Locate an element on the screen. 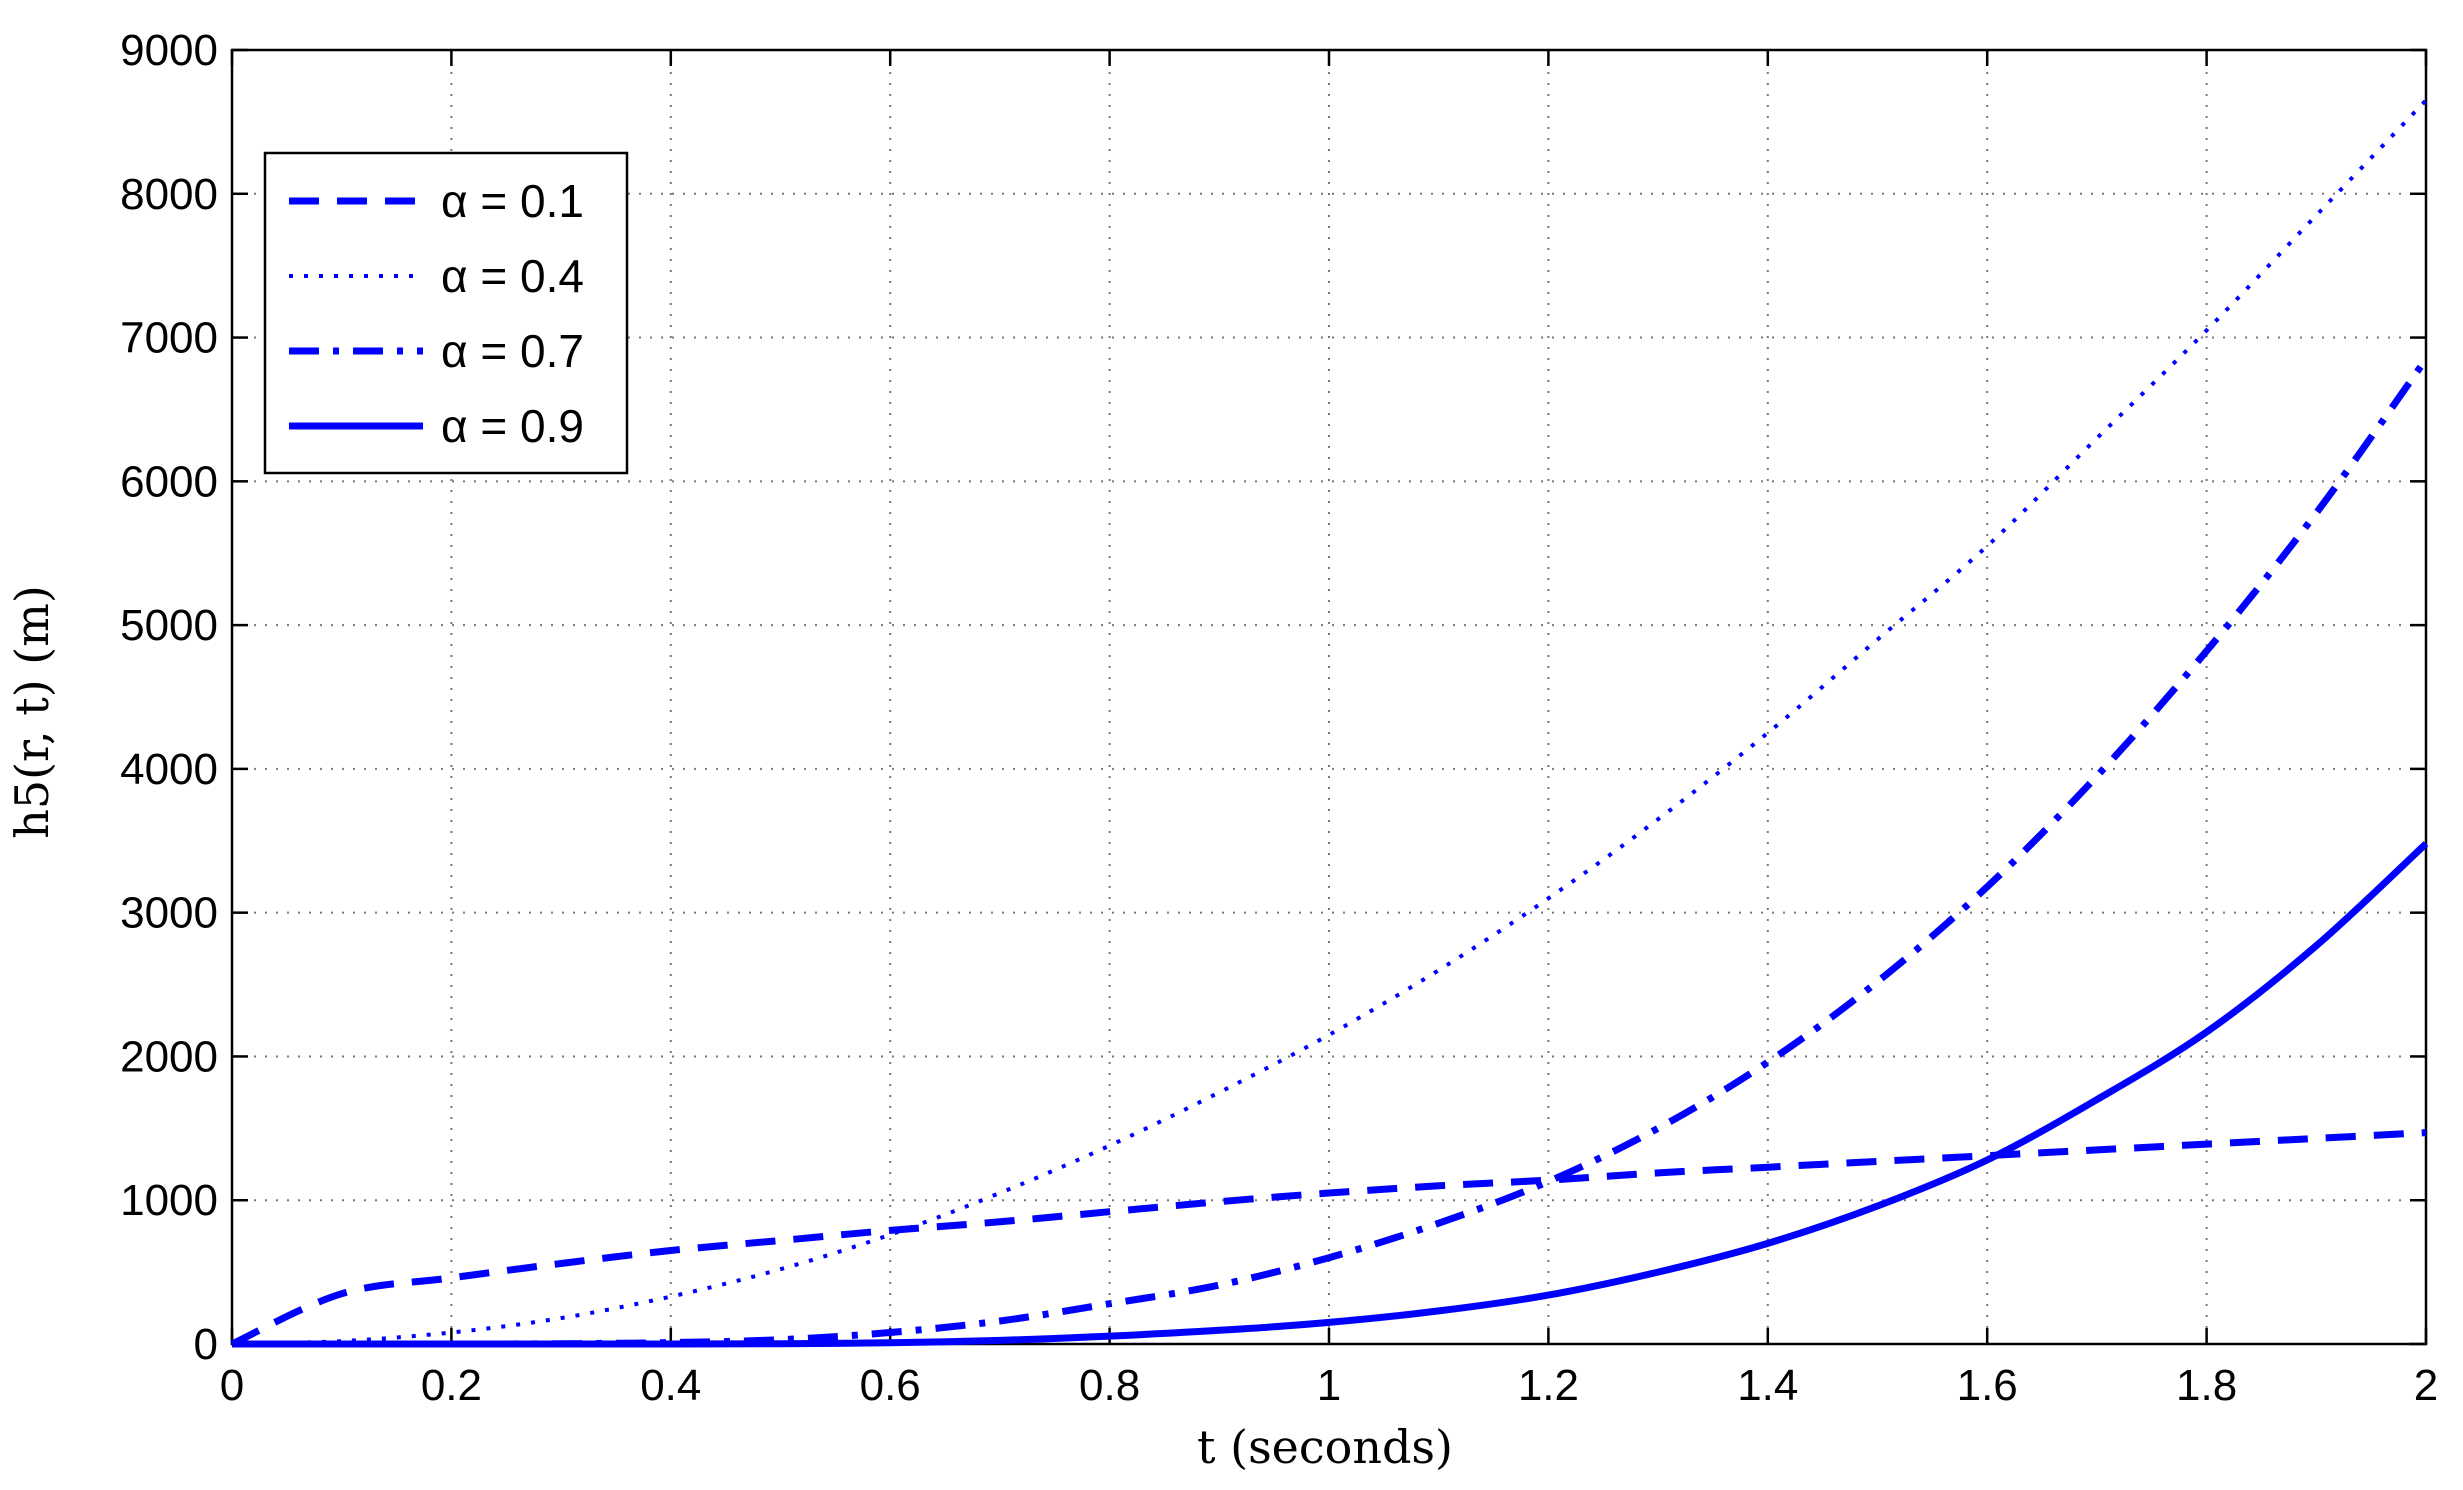  x-tick-label: 1.4 is located at coordinates (1767, 1385).